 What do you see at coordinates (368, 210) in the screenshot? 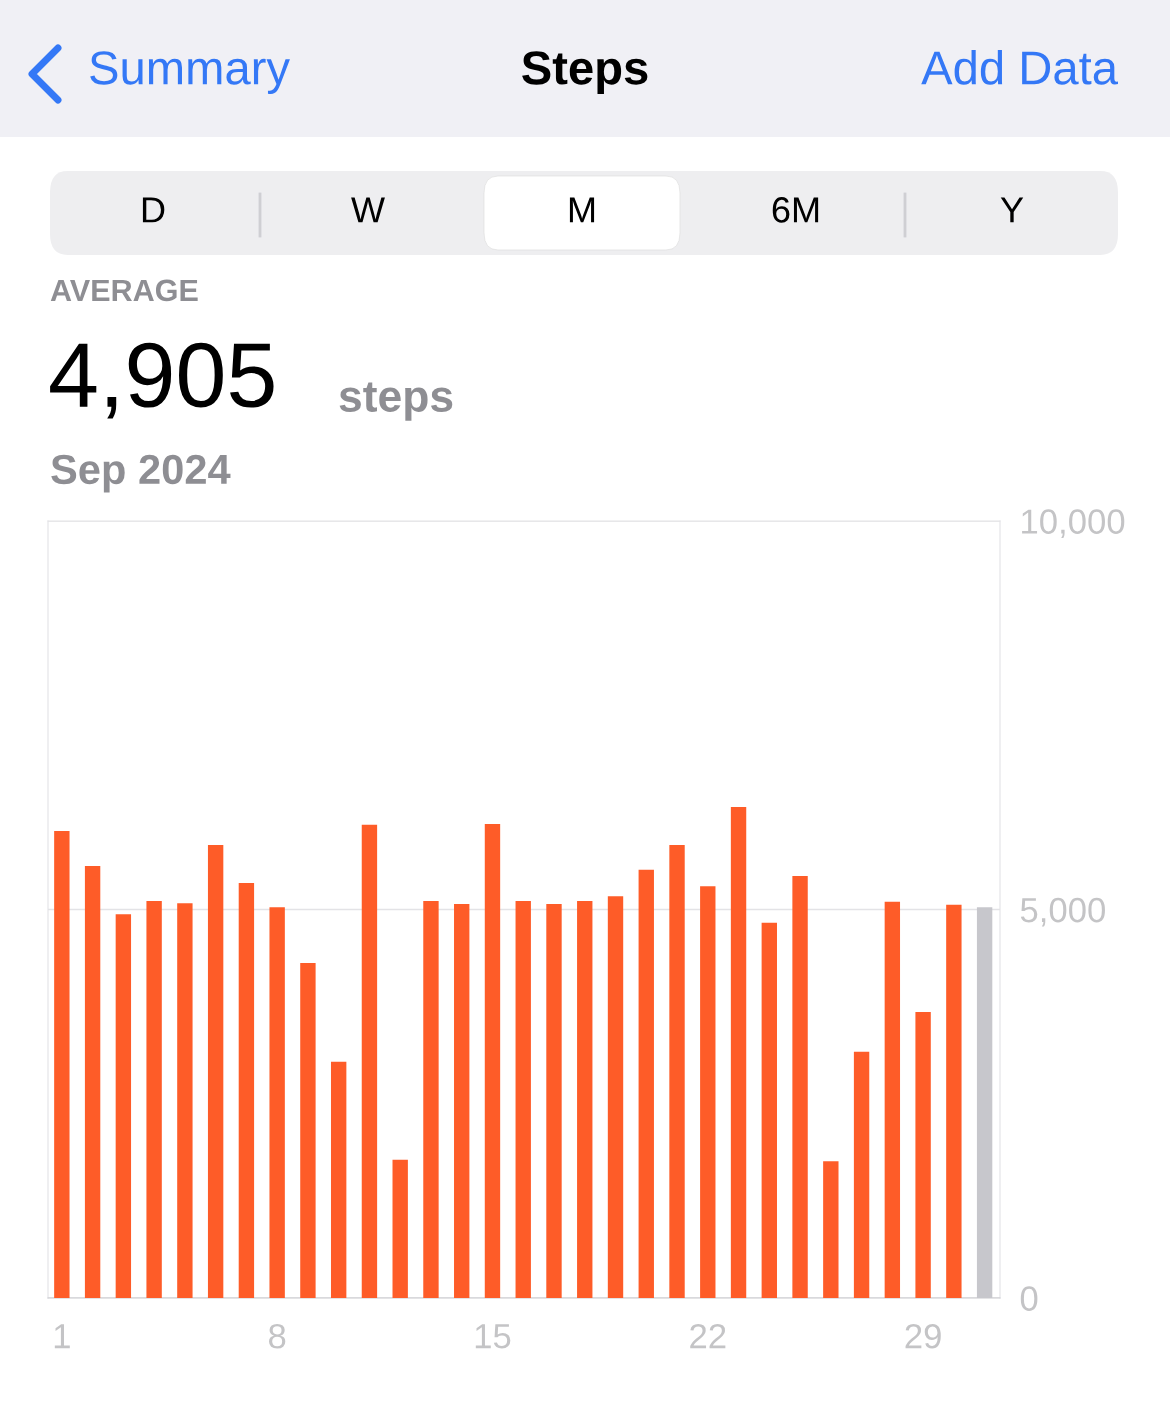
I see `text: W` at bounding box center [368, 210].